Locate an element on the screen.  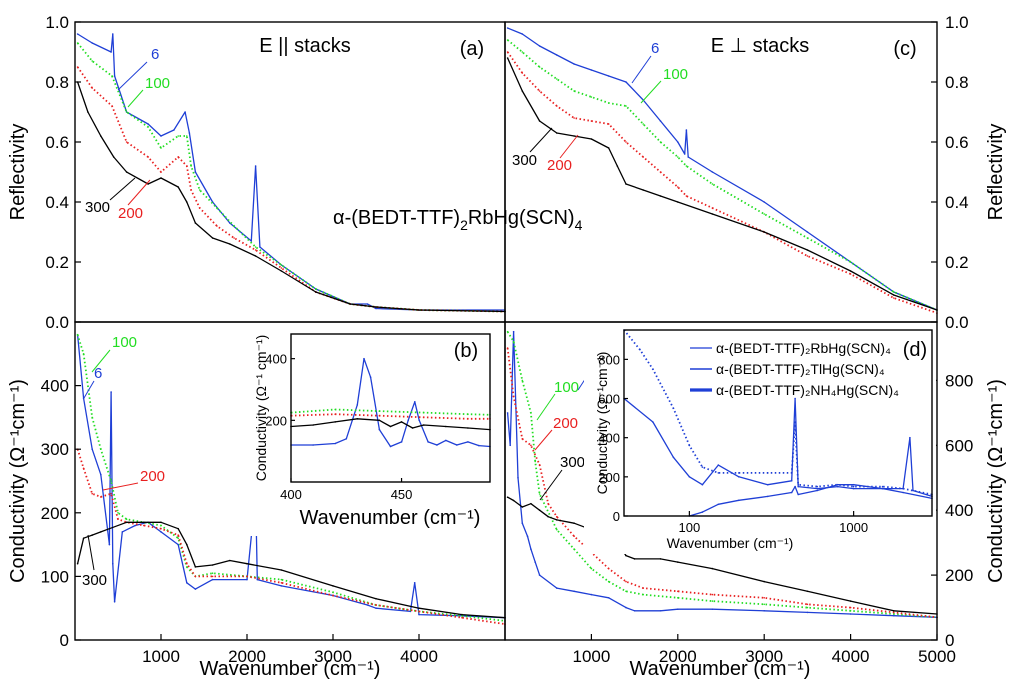
y-tick-label-b: 200 is located at coordinates (276, 420).